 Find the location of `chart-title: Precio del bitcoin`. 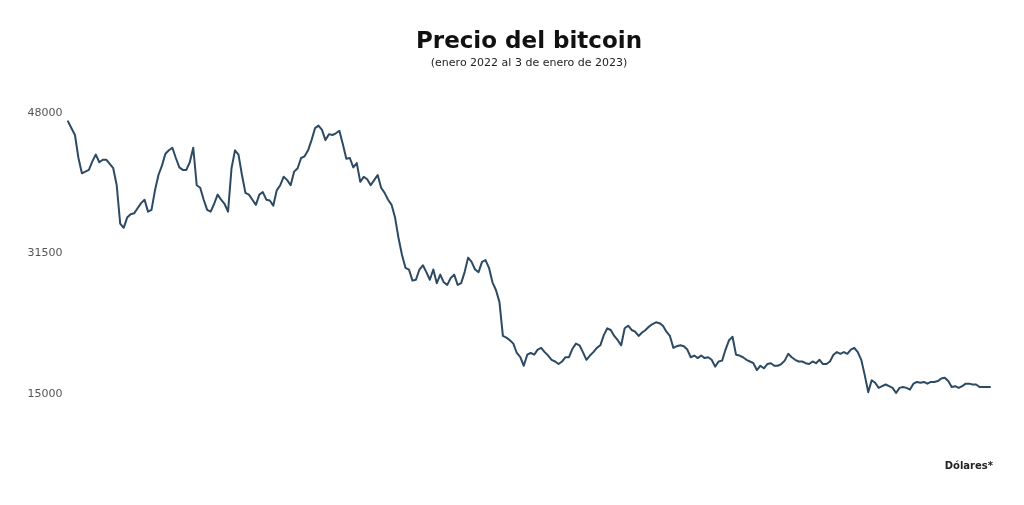

chart-title: Precio del bitcoin is located at coordinates (529, 40).